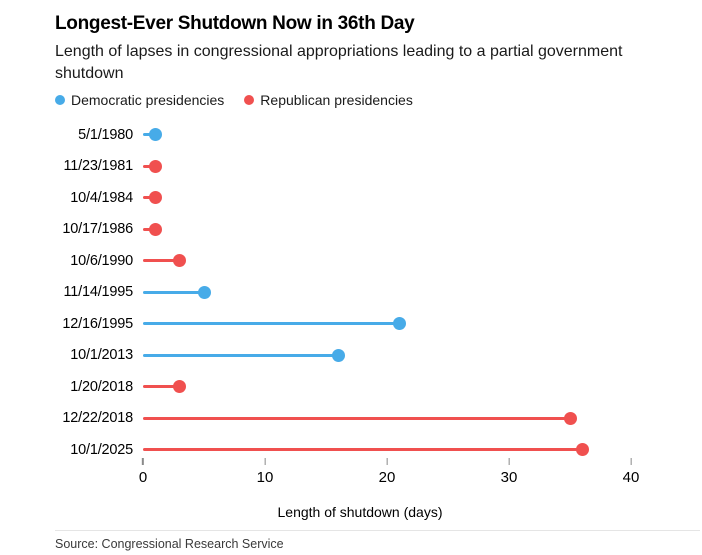 The width and height of the screenshot is (702, 555). I want to click on legend-item-democratic: Democratic presidencies, so click(139, 100).